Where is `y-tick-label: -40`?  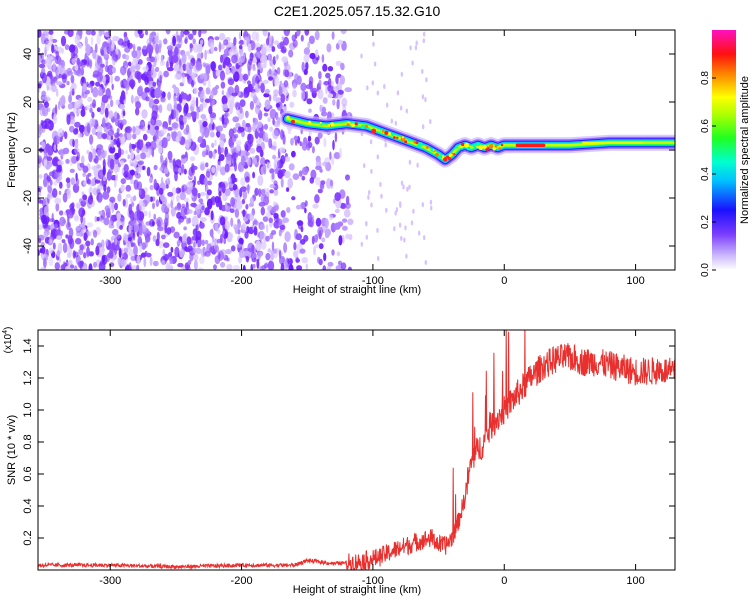 y-tick-label: -40 is located at coordinates (28, 246).